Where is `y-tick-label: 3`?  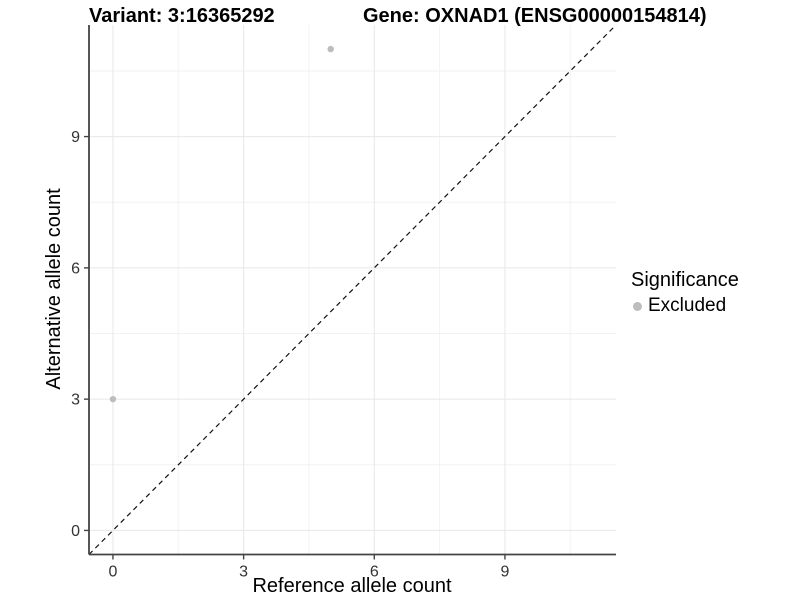 y-tick-label: 3 is located at coordinates (75, 400).